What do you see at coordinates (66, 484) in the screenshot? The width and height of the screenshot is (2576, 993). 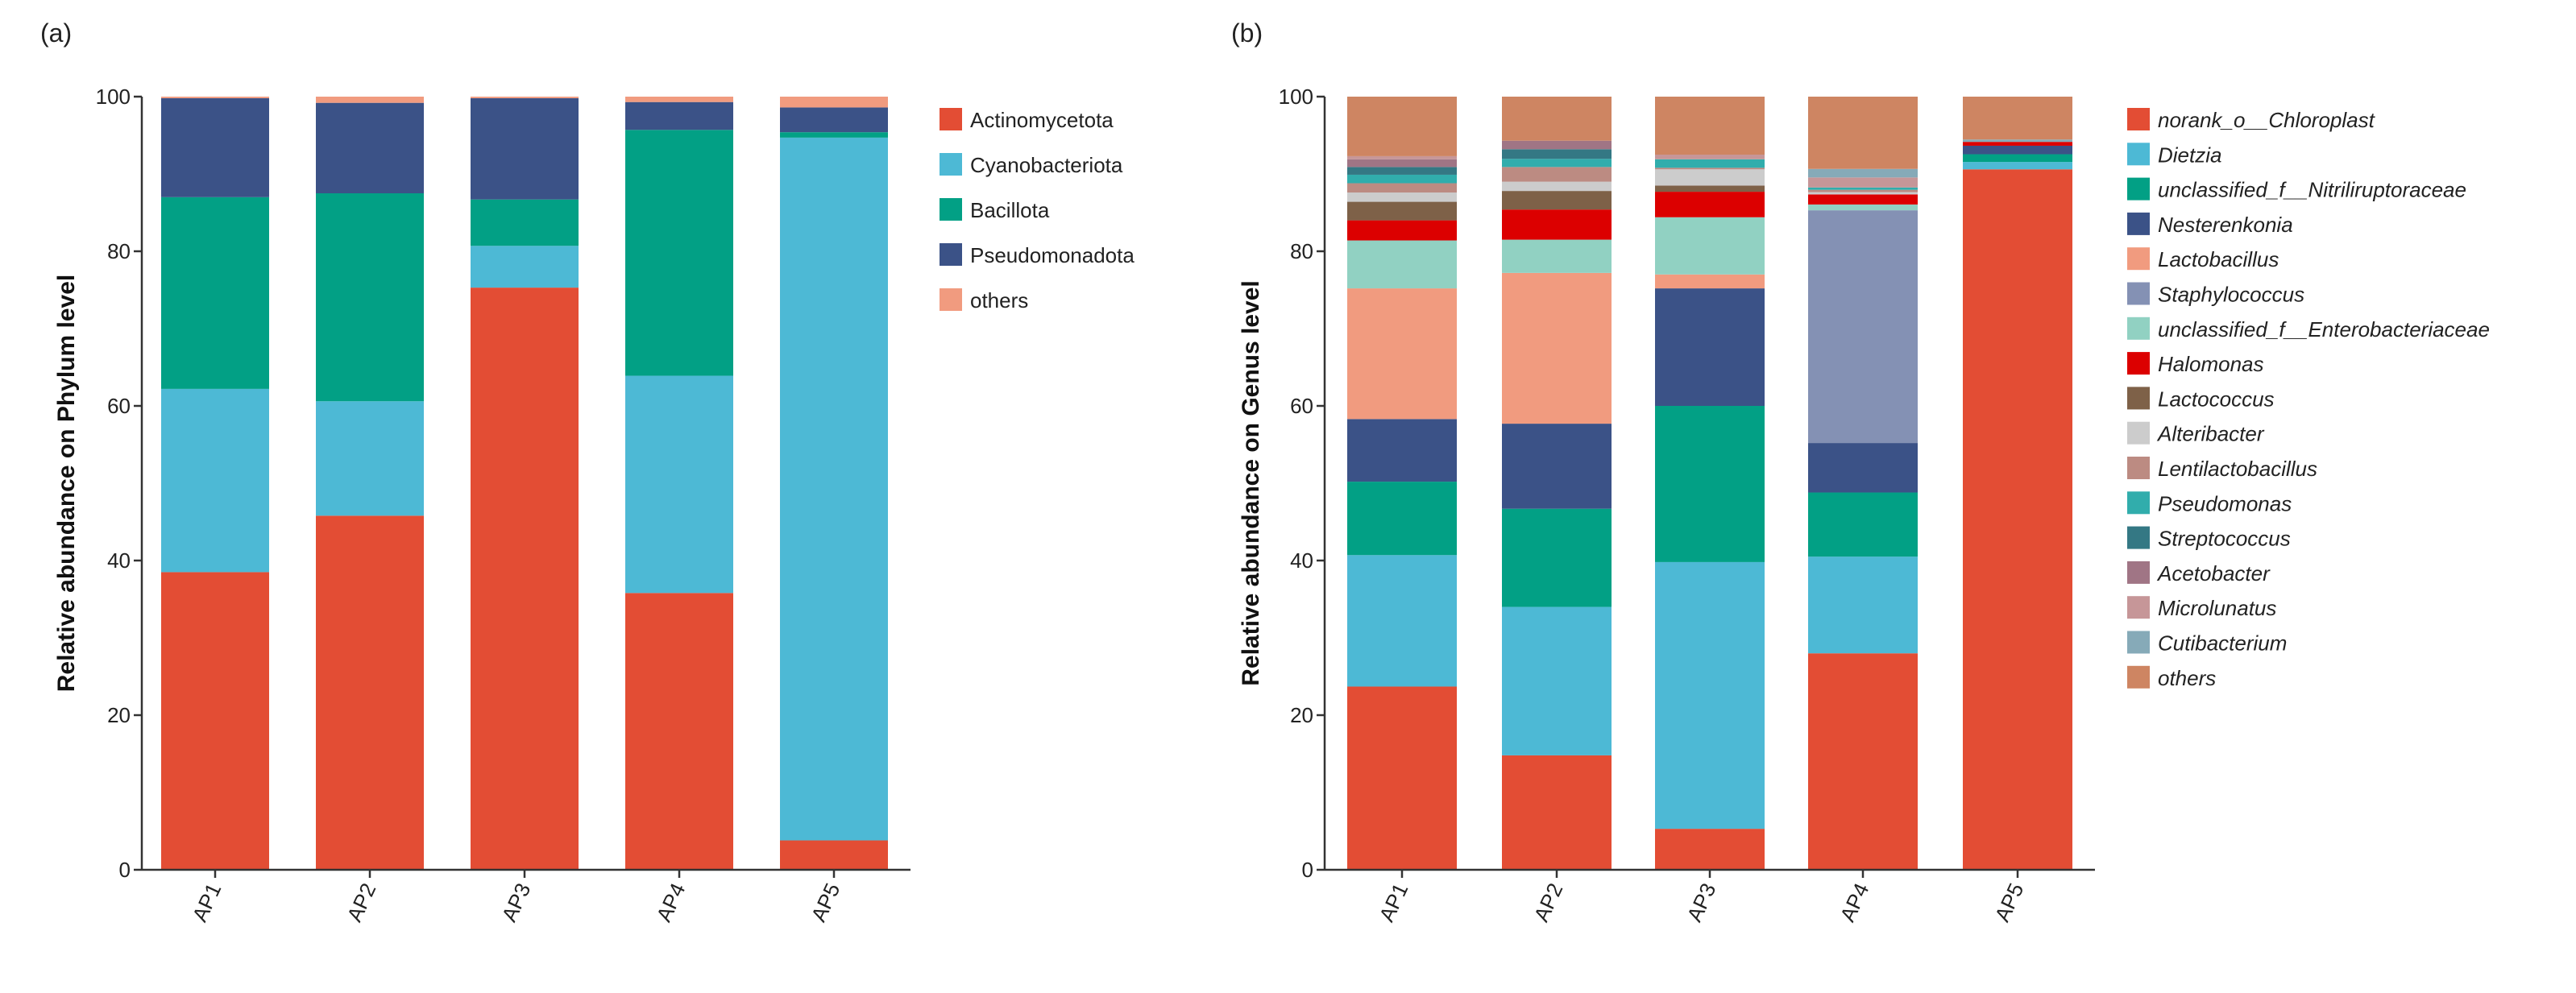 I see `y-axis-label-a: Relative abundance on Phylum level` at bounding box center [66, 484].